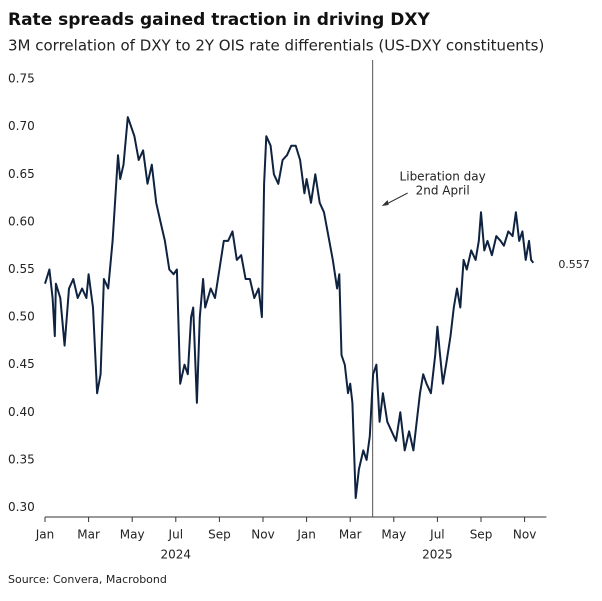 The image size is (602, 601). What do you see at coordinates (574, 264) in the screenshot?
I see `end-label: 0.557` at bounding box center [574, 264].